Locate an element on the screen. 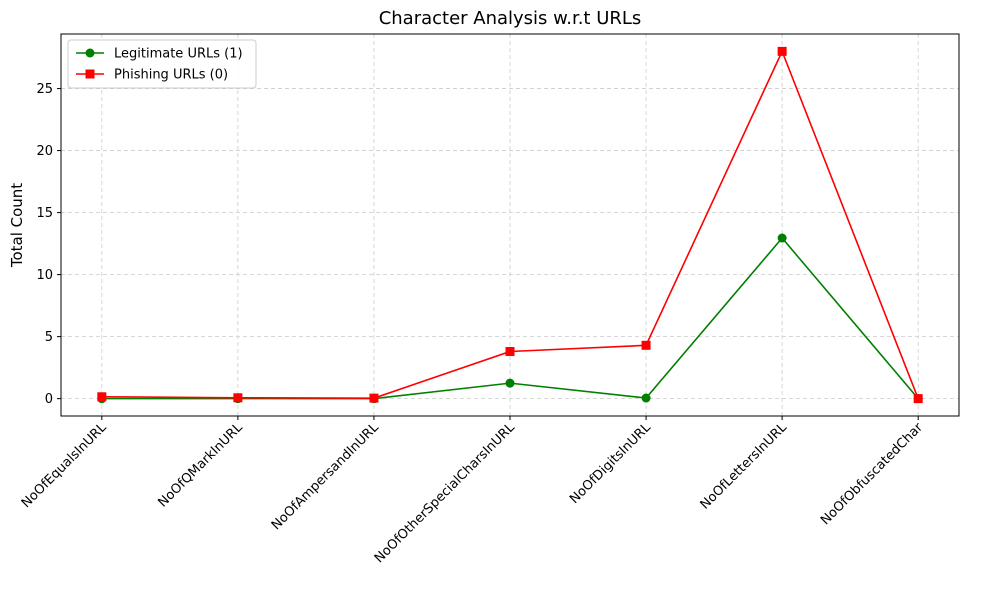 This screenshot has width=984, height=590. y-tick-label: 15 is located at coordinates (44, 213).